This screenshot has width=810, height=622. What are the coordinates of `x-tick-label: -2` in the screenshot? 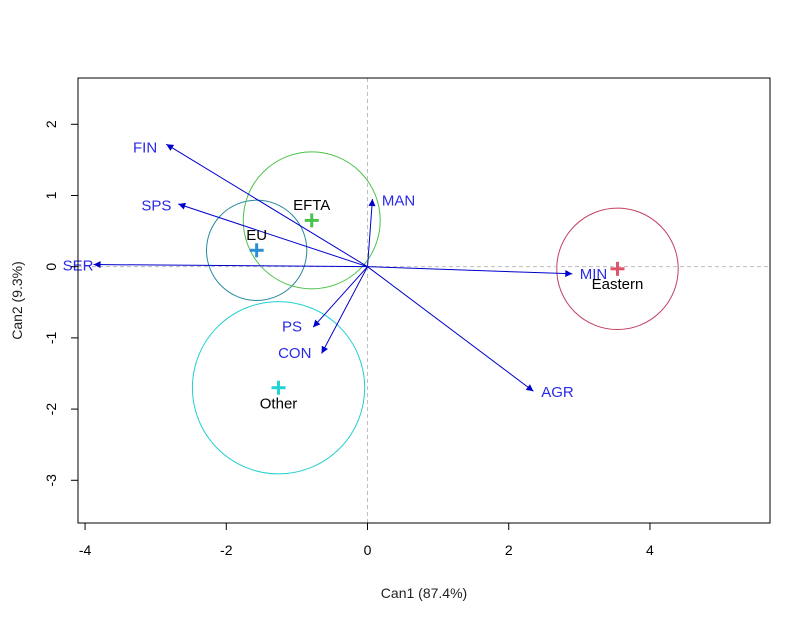 It's located at (226, 550).